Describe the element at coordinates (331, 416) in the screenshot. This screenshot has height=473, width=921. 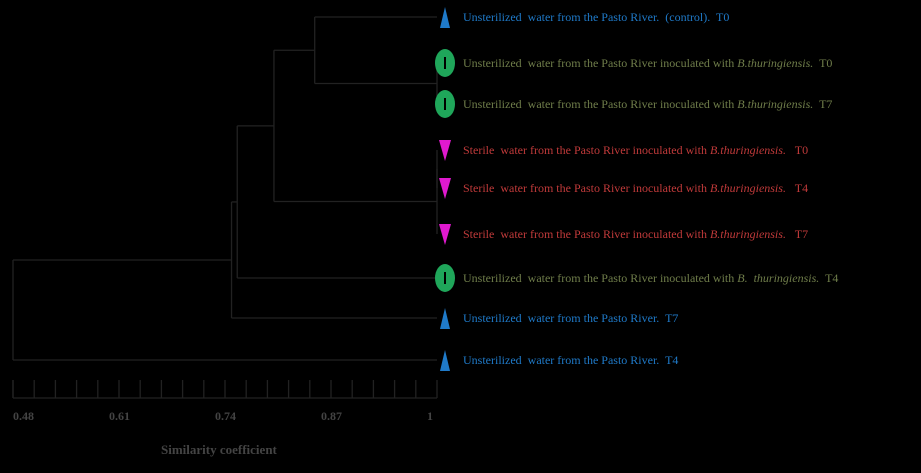
I see `axis-tick-label: 0.87` at that location.